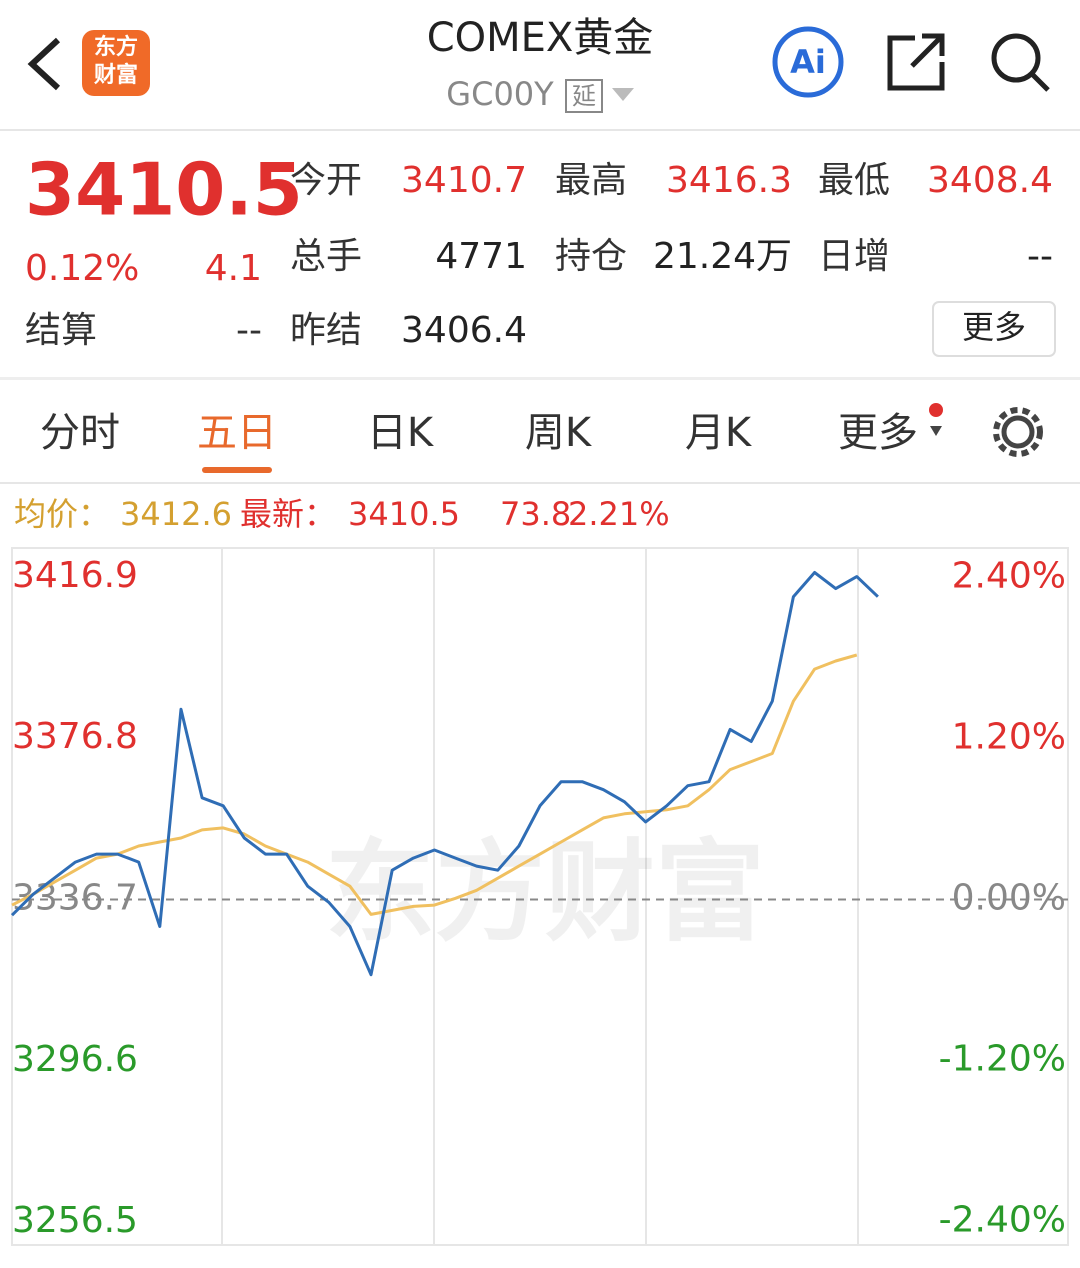  I want to click on tab: 更多, so click(878, 433).